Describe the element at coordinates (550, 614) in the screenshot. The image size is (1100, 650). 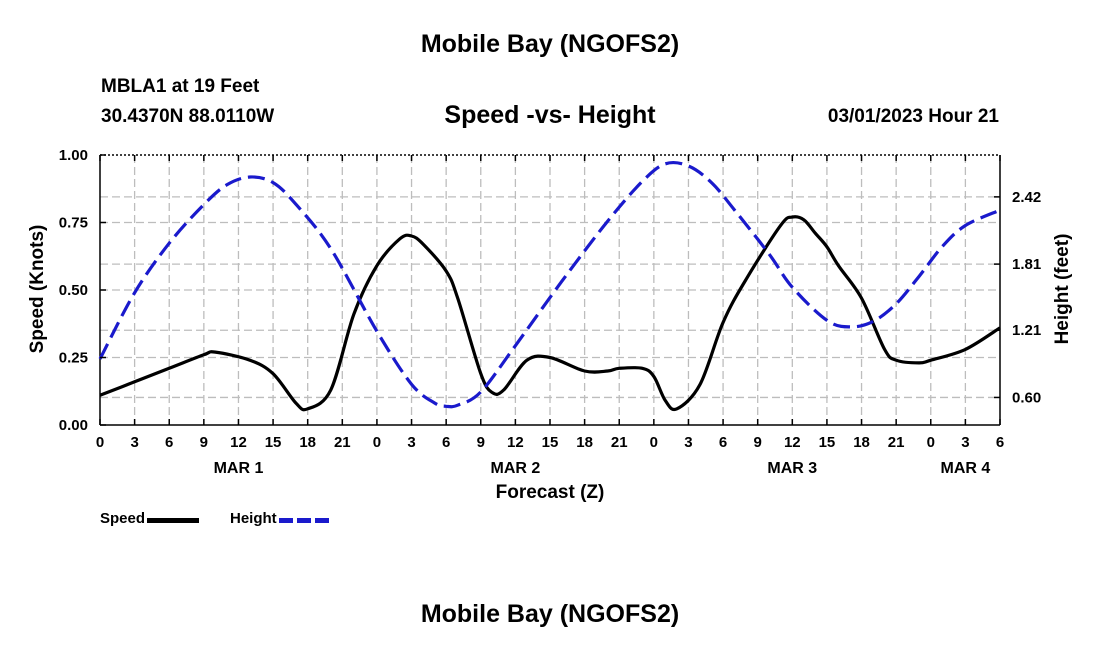
I see `footer-title: Mobile Bay (NGOFS2)` at that location.